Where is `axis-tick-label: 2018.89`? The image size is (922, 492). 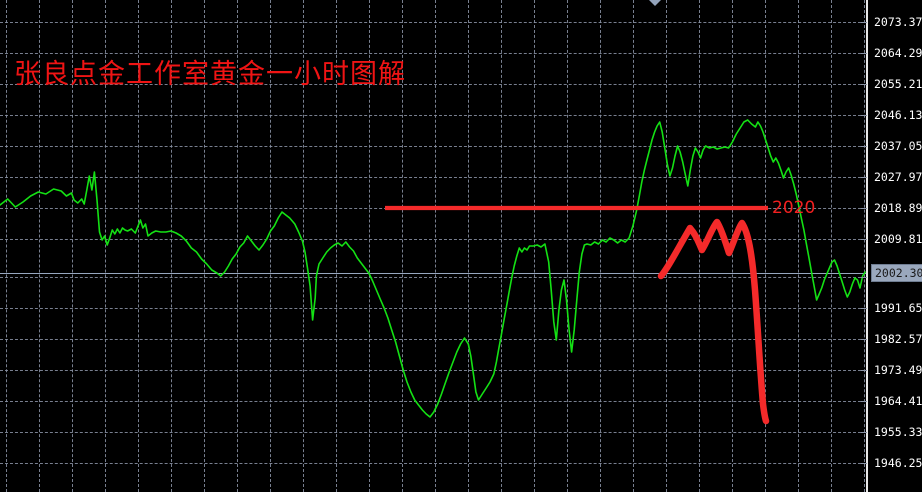
axis-tick-label: 2018.89 is located at coordinates (898, 208).